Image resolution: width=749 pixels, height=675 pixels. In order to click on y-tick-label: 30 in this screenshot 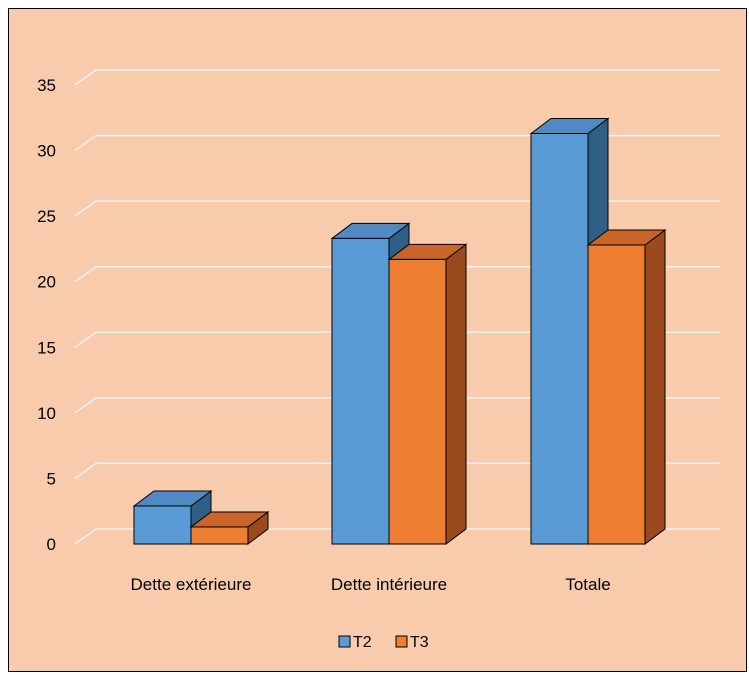, I will do `click(46, 151)`.